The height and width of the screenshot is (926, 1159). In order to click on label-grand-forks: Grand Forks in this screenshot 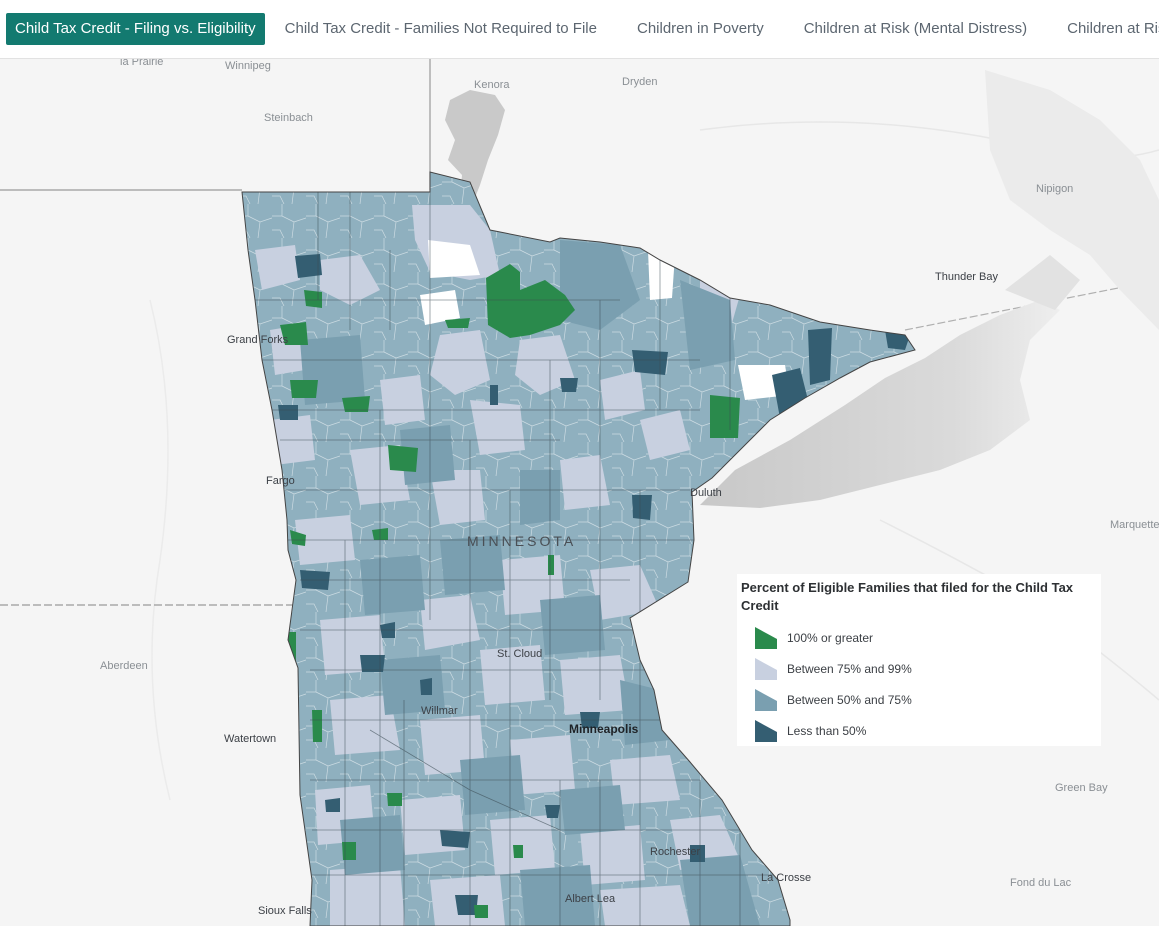, I will do `click(258, 340)`.